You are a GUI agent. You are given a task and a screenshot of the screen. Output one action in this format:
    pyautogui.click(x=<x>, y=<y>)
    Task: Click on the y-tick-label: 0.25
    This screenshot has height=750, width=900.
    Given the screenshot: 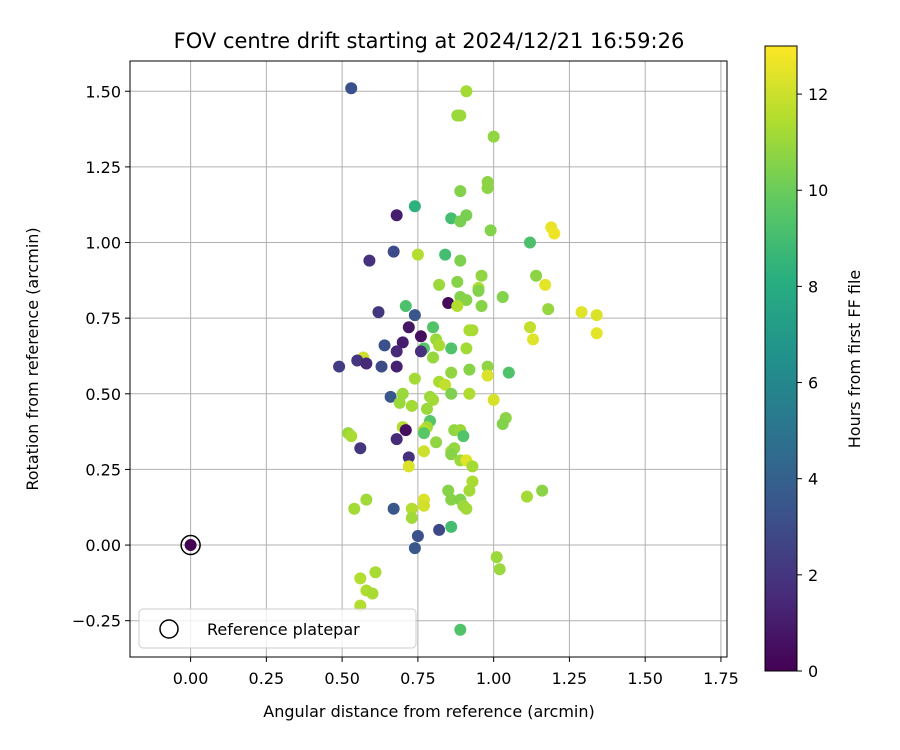 What is the action you would take?
    pyautogui.click(x=103, y=469)
    